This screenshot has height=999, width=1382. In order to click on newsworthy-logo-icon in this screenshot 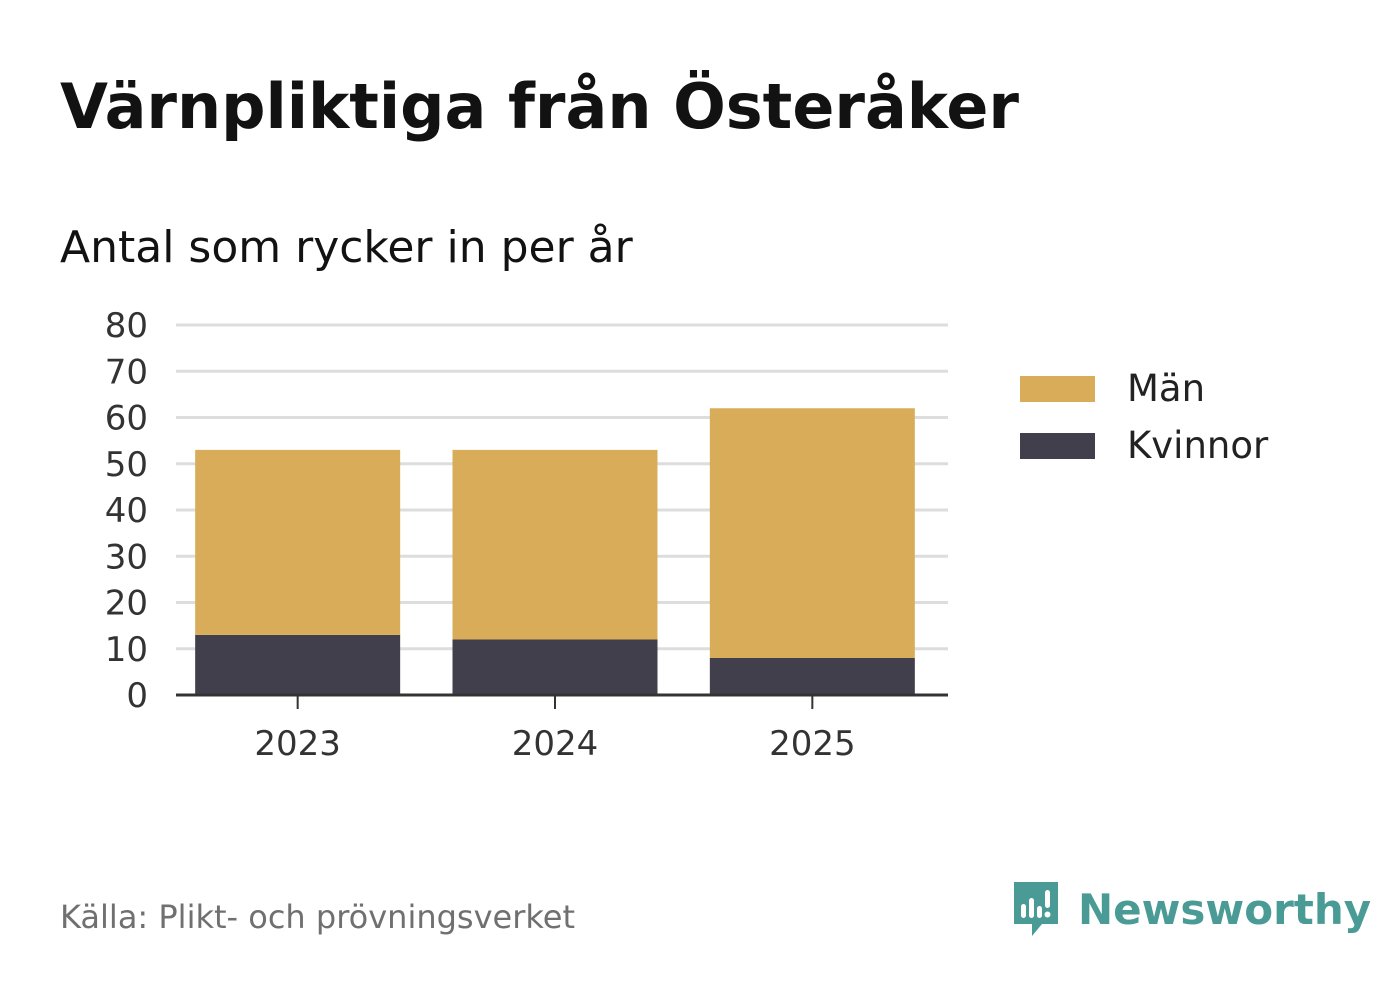, I will do `click(1036, 909)`.